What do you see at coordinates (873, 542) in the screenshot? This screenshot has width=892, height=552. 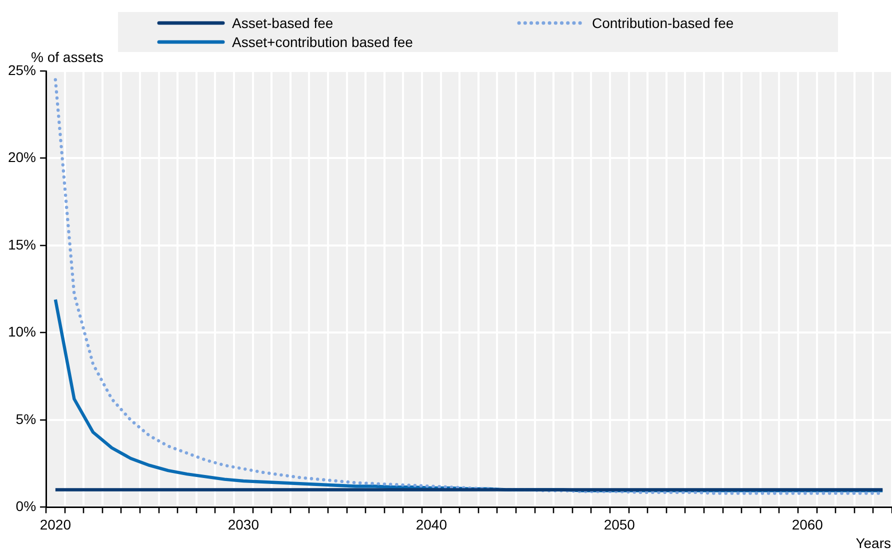 I see `x-axis-title: Years` at bounding box center [873, 542].